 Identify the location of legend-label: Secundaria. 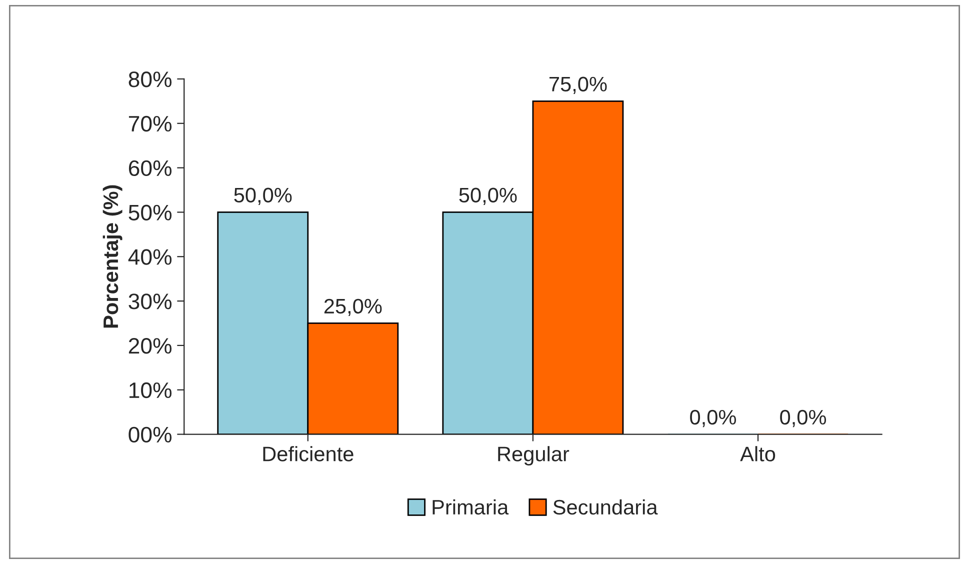
(605, 507).